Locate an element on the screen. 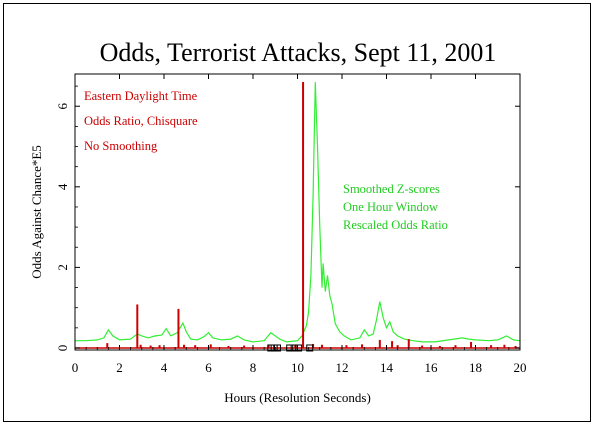  x-tick-label: 16 is located at coordinates (432, 367).